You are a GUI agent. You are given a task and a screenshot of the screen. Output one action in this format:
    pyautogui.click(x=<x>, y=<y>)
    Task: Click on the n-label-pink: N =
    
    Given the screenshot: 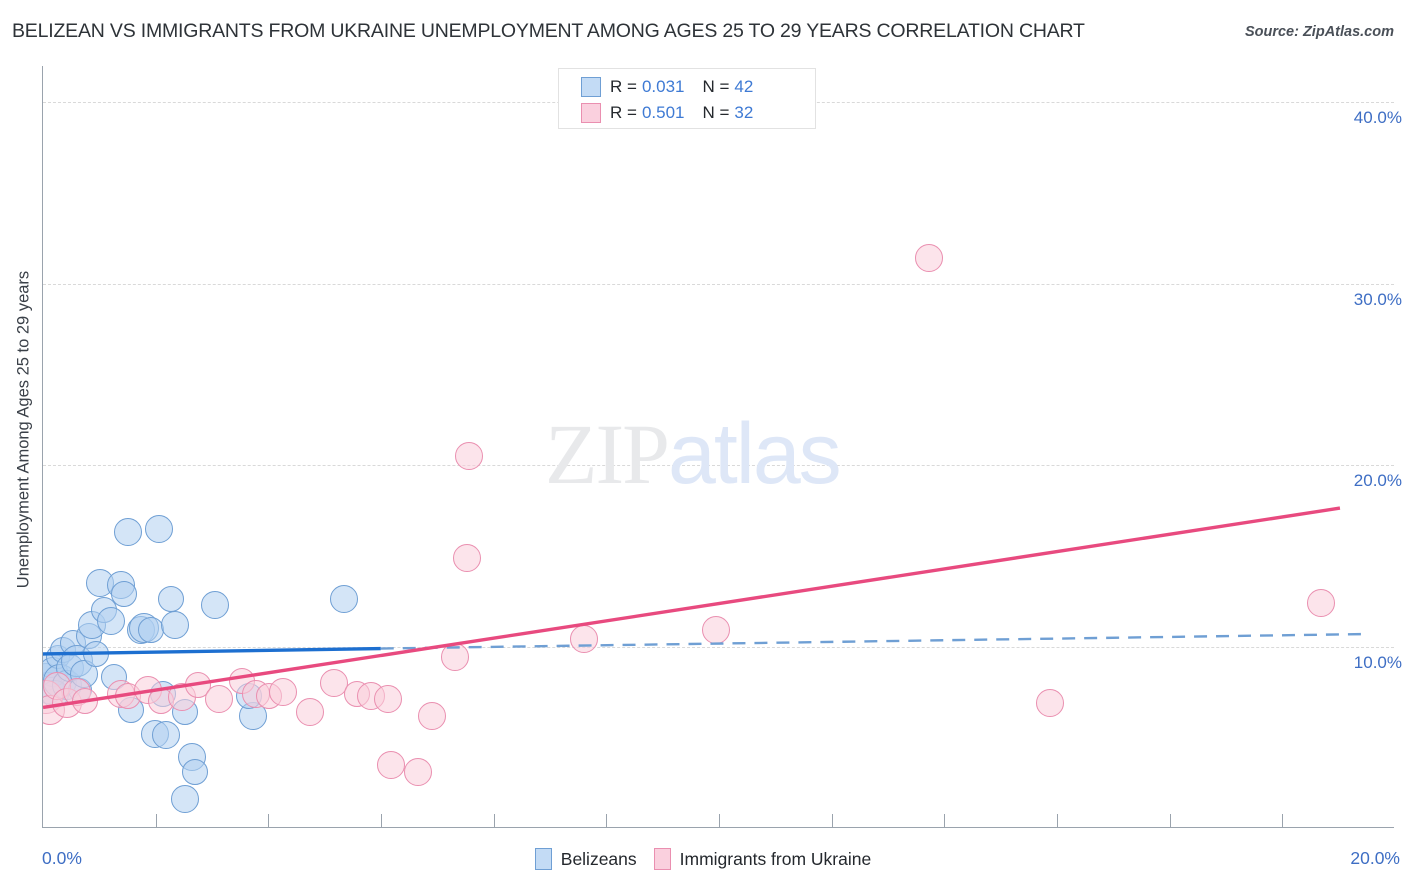 What is the action you would take?
    pyautogui.click(x=716, y=112)
    